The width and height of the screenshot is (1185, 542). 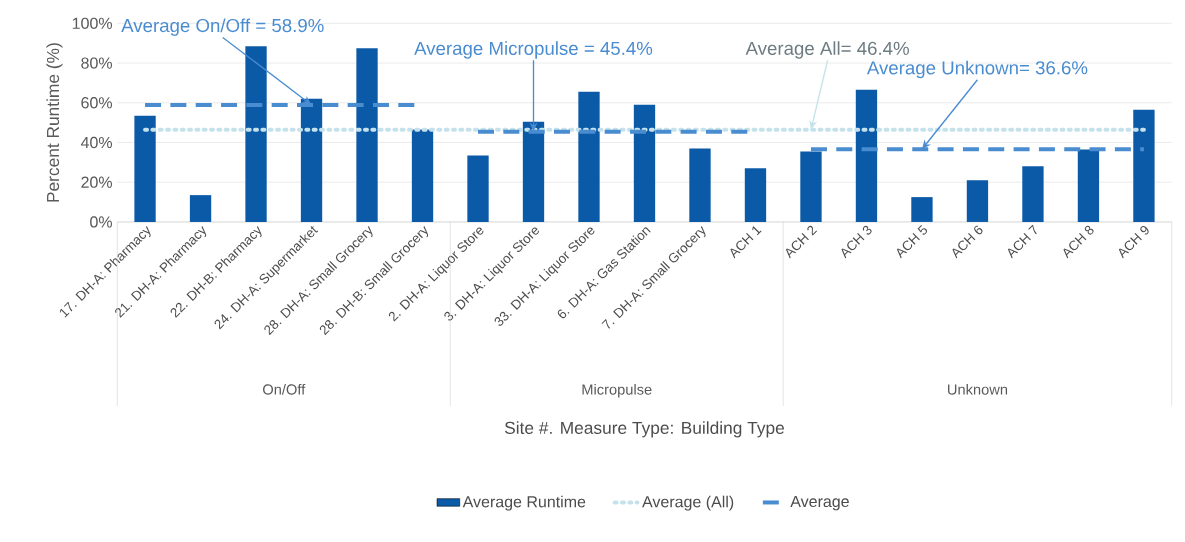 I want to click on y-tick-label: 20%, so click(x=97, y=182).